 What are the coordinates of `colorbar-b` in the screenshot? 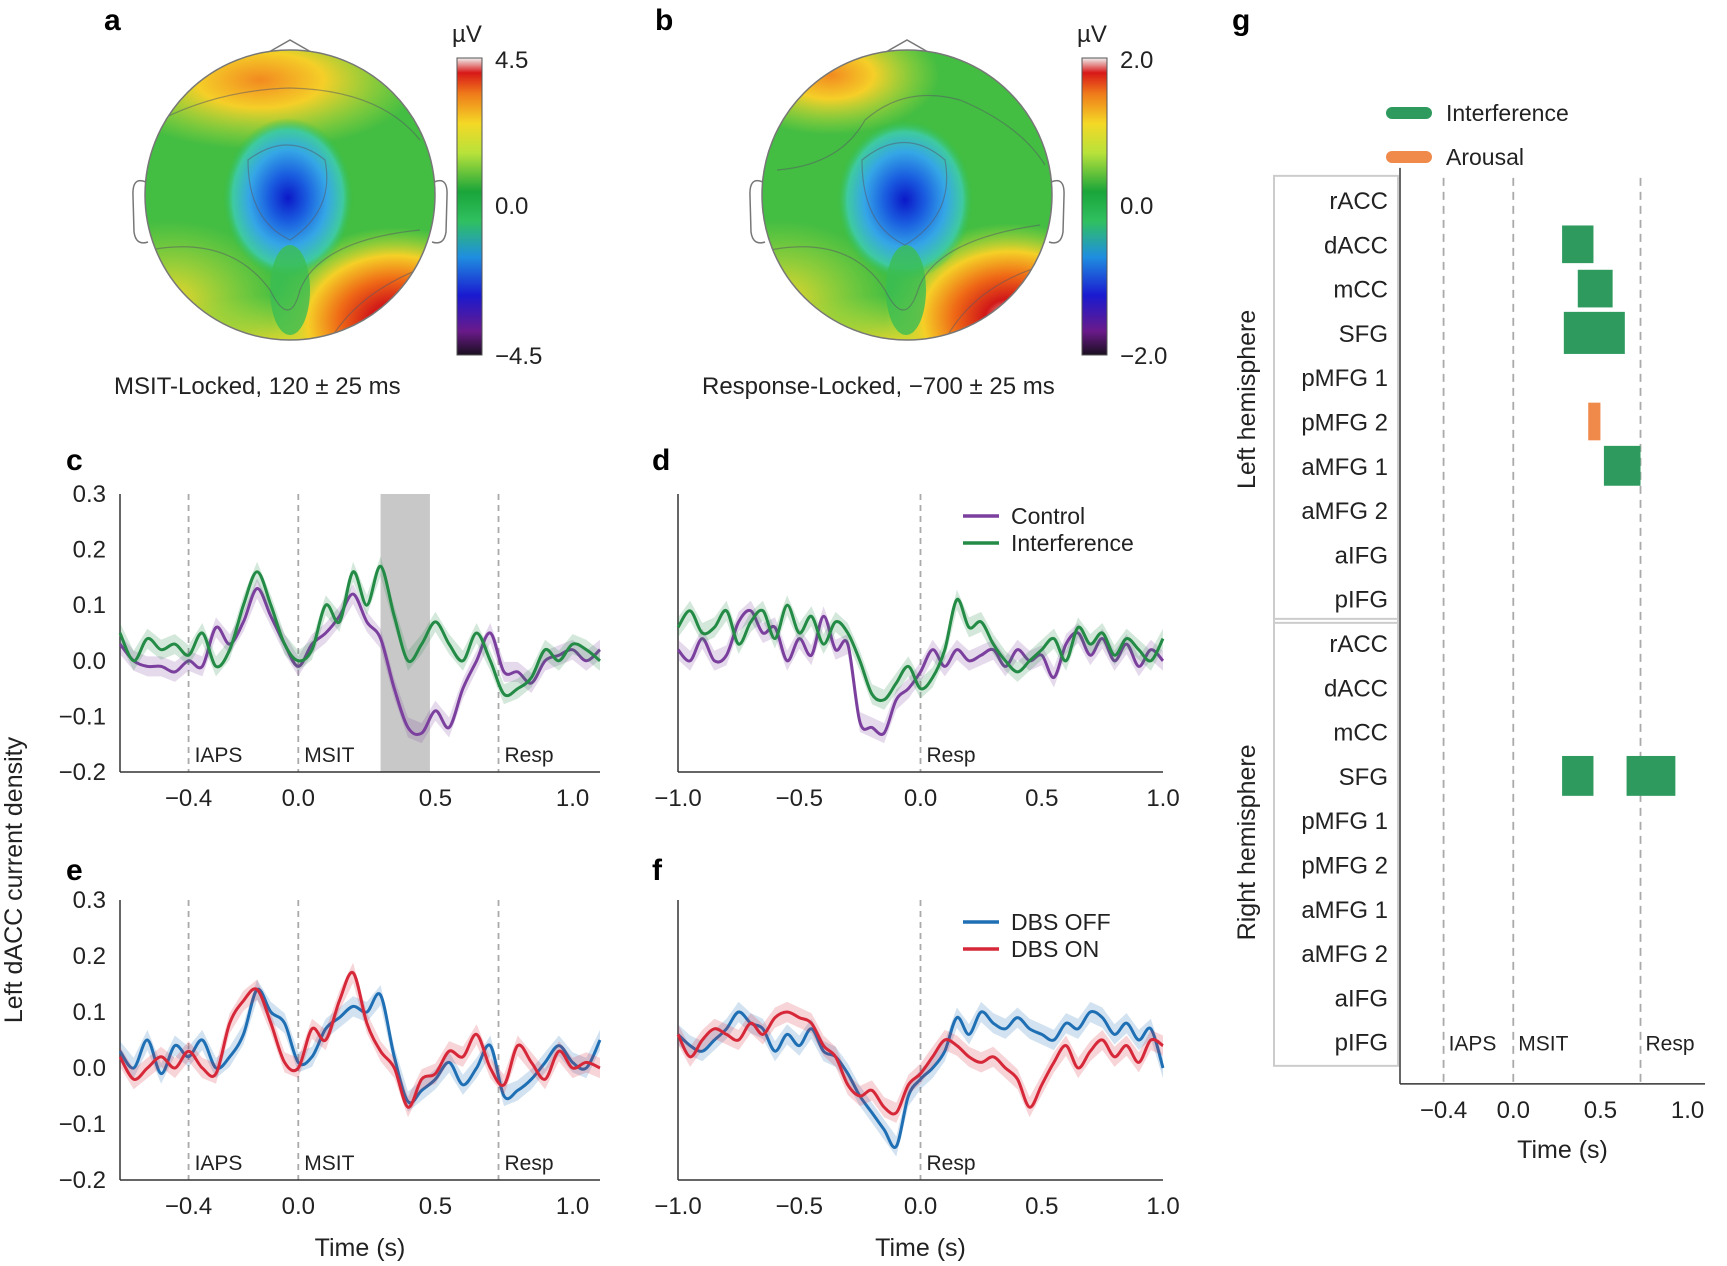 It's located at (1094, 206).